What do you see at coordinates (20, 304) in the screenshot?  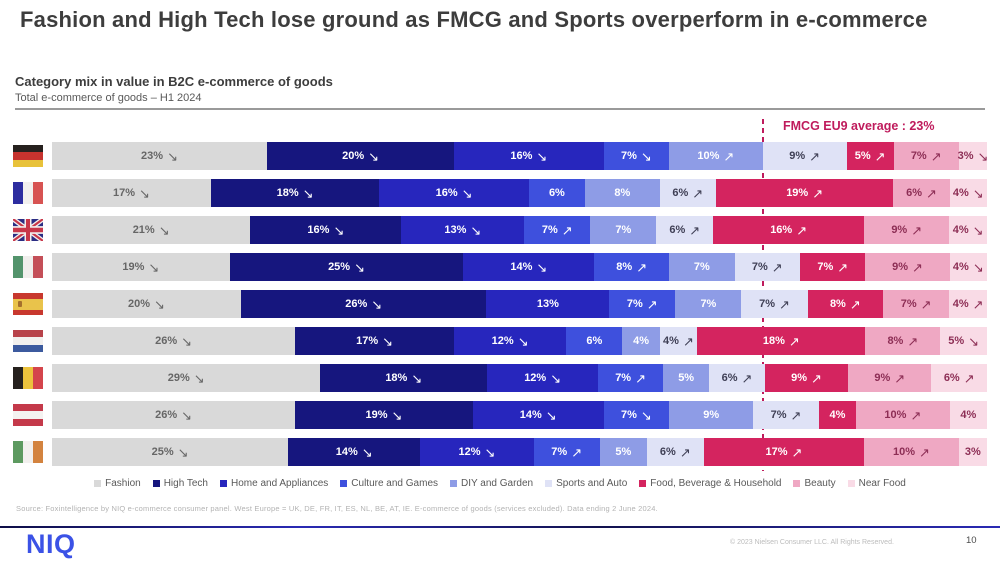 I see `flag-emblem` at bounding box center [20, 304].